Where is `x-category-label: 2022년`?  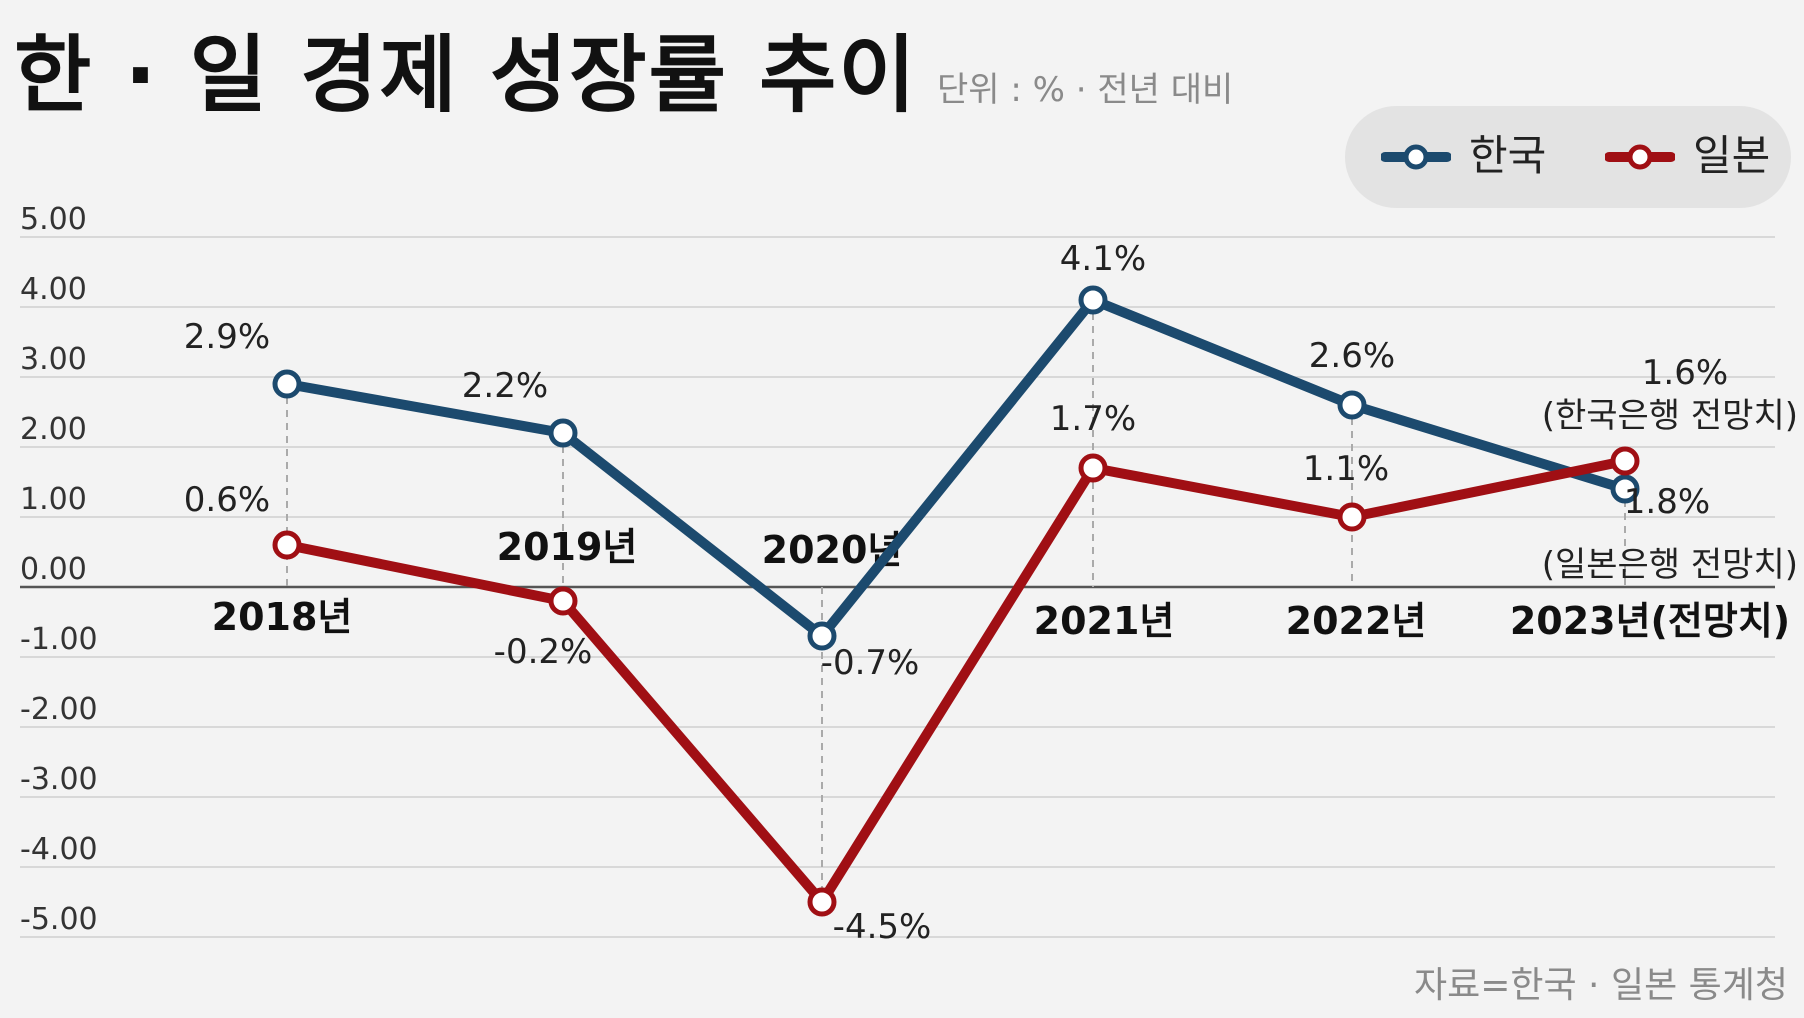
x-category-label: 2022년 is located at coordinates (1356, 621).